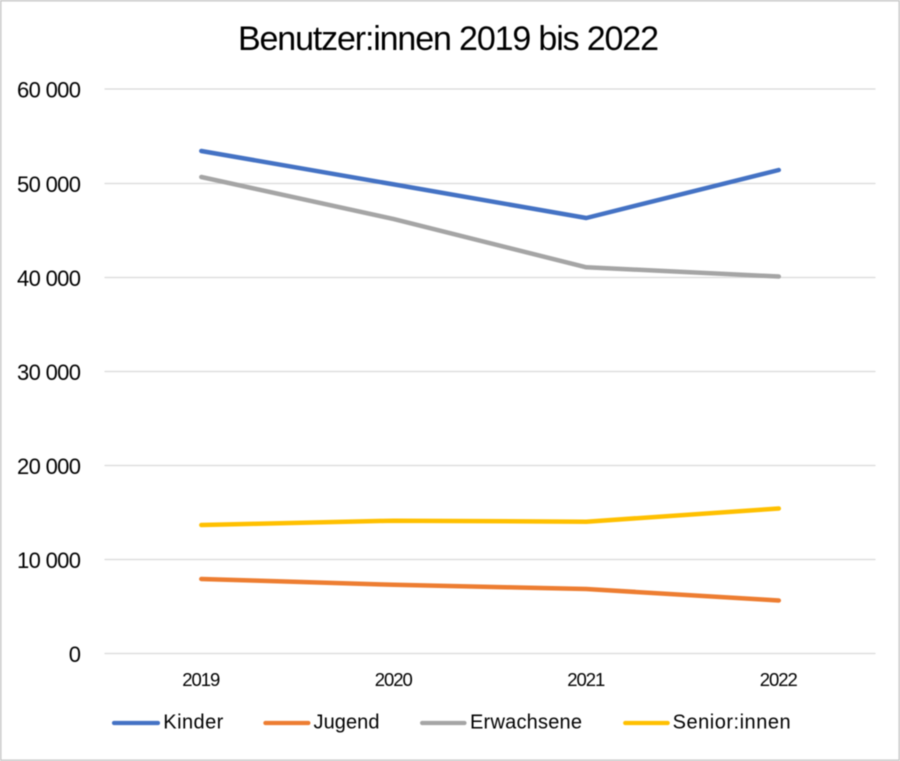  What do you see at coordinates (779, 679) in the screenshot?
I see `svg-text: 2022` at bounding box center [779, 679].